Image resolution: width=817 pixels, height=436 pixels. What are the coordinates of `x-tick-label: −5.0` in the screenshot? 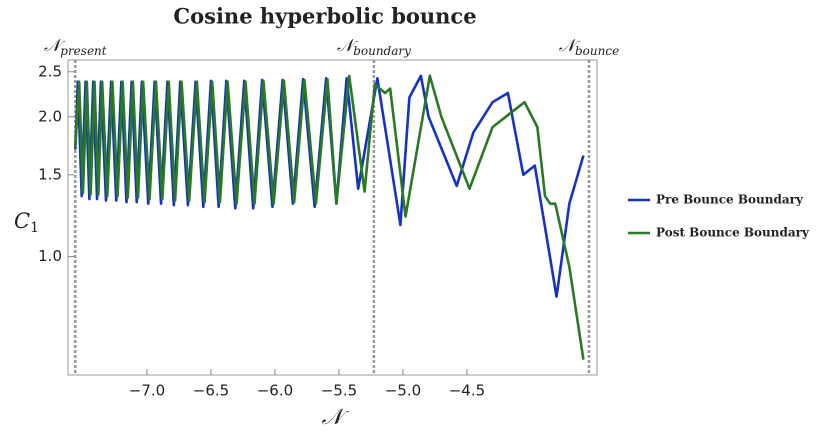 It's located at (403, 391).